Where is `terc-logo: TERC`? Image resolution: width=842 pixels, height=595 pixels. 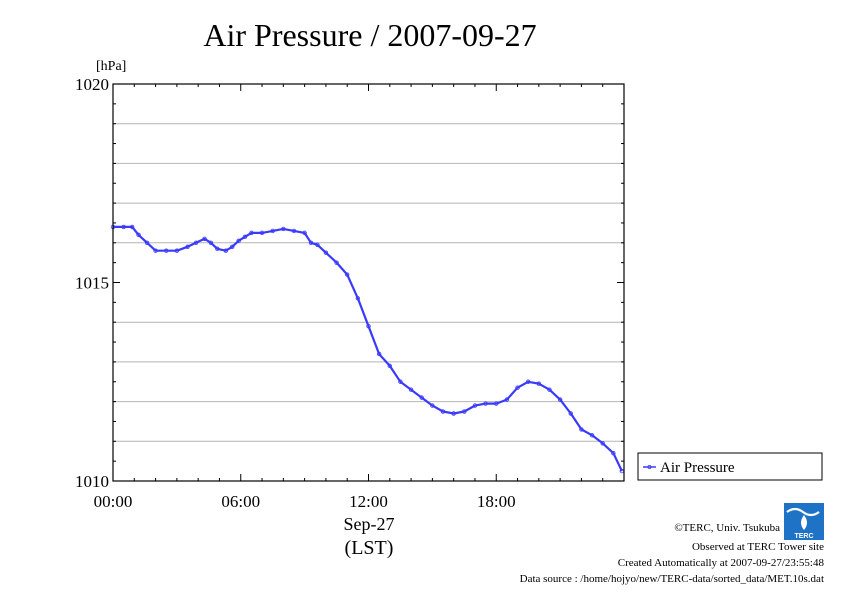
terc-logo: TERC is located at coordinates (804, 521).